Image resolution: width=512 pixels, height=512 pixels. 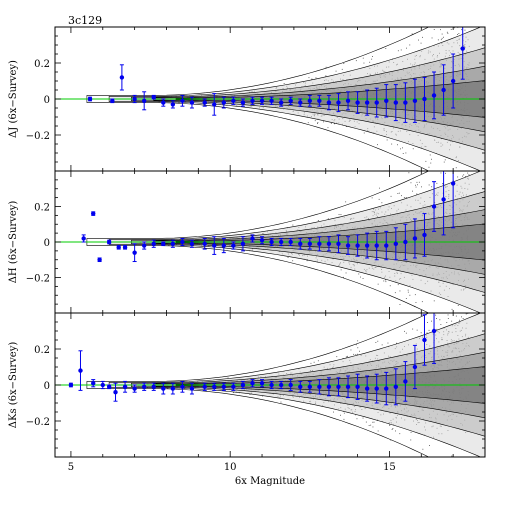 What do you see at coordinates (42, 64) in the screenshot?
I see `y-tick-label: 0.2` at bounding box center [42, 64].